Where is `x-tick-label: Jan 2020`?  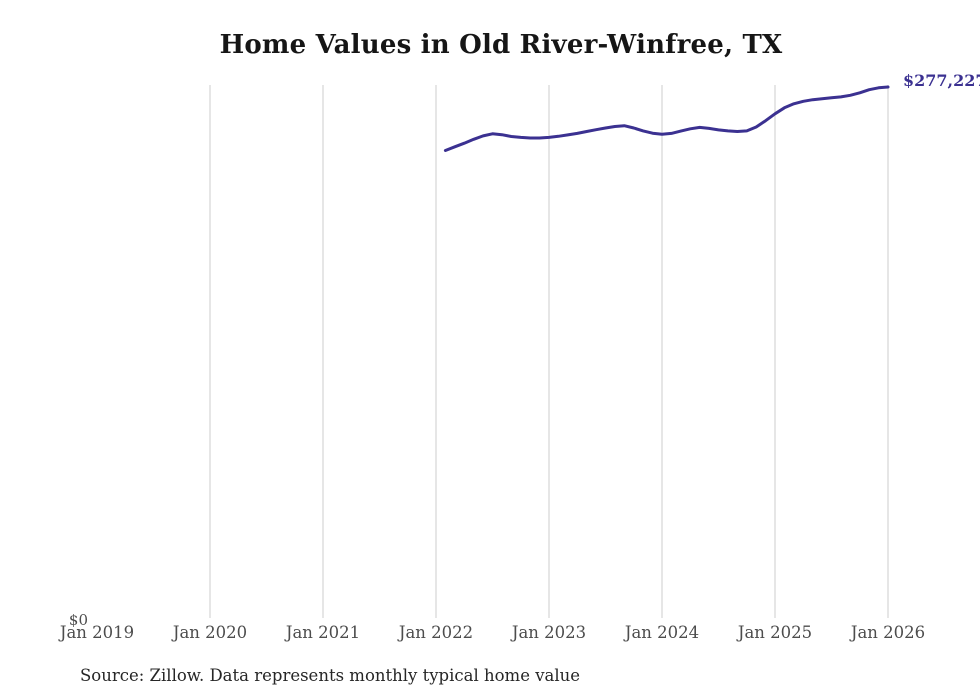 x-tick-label: Jan 2020 is located at coordinates (210, 632).